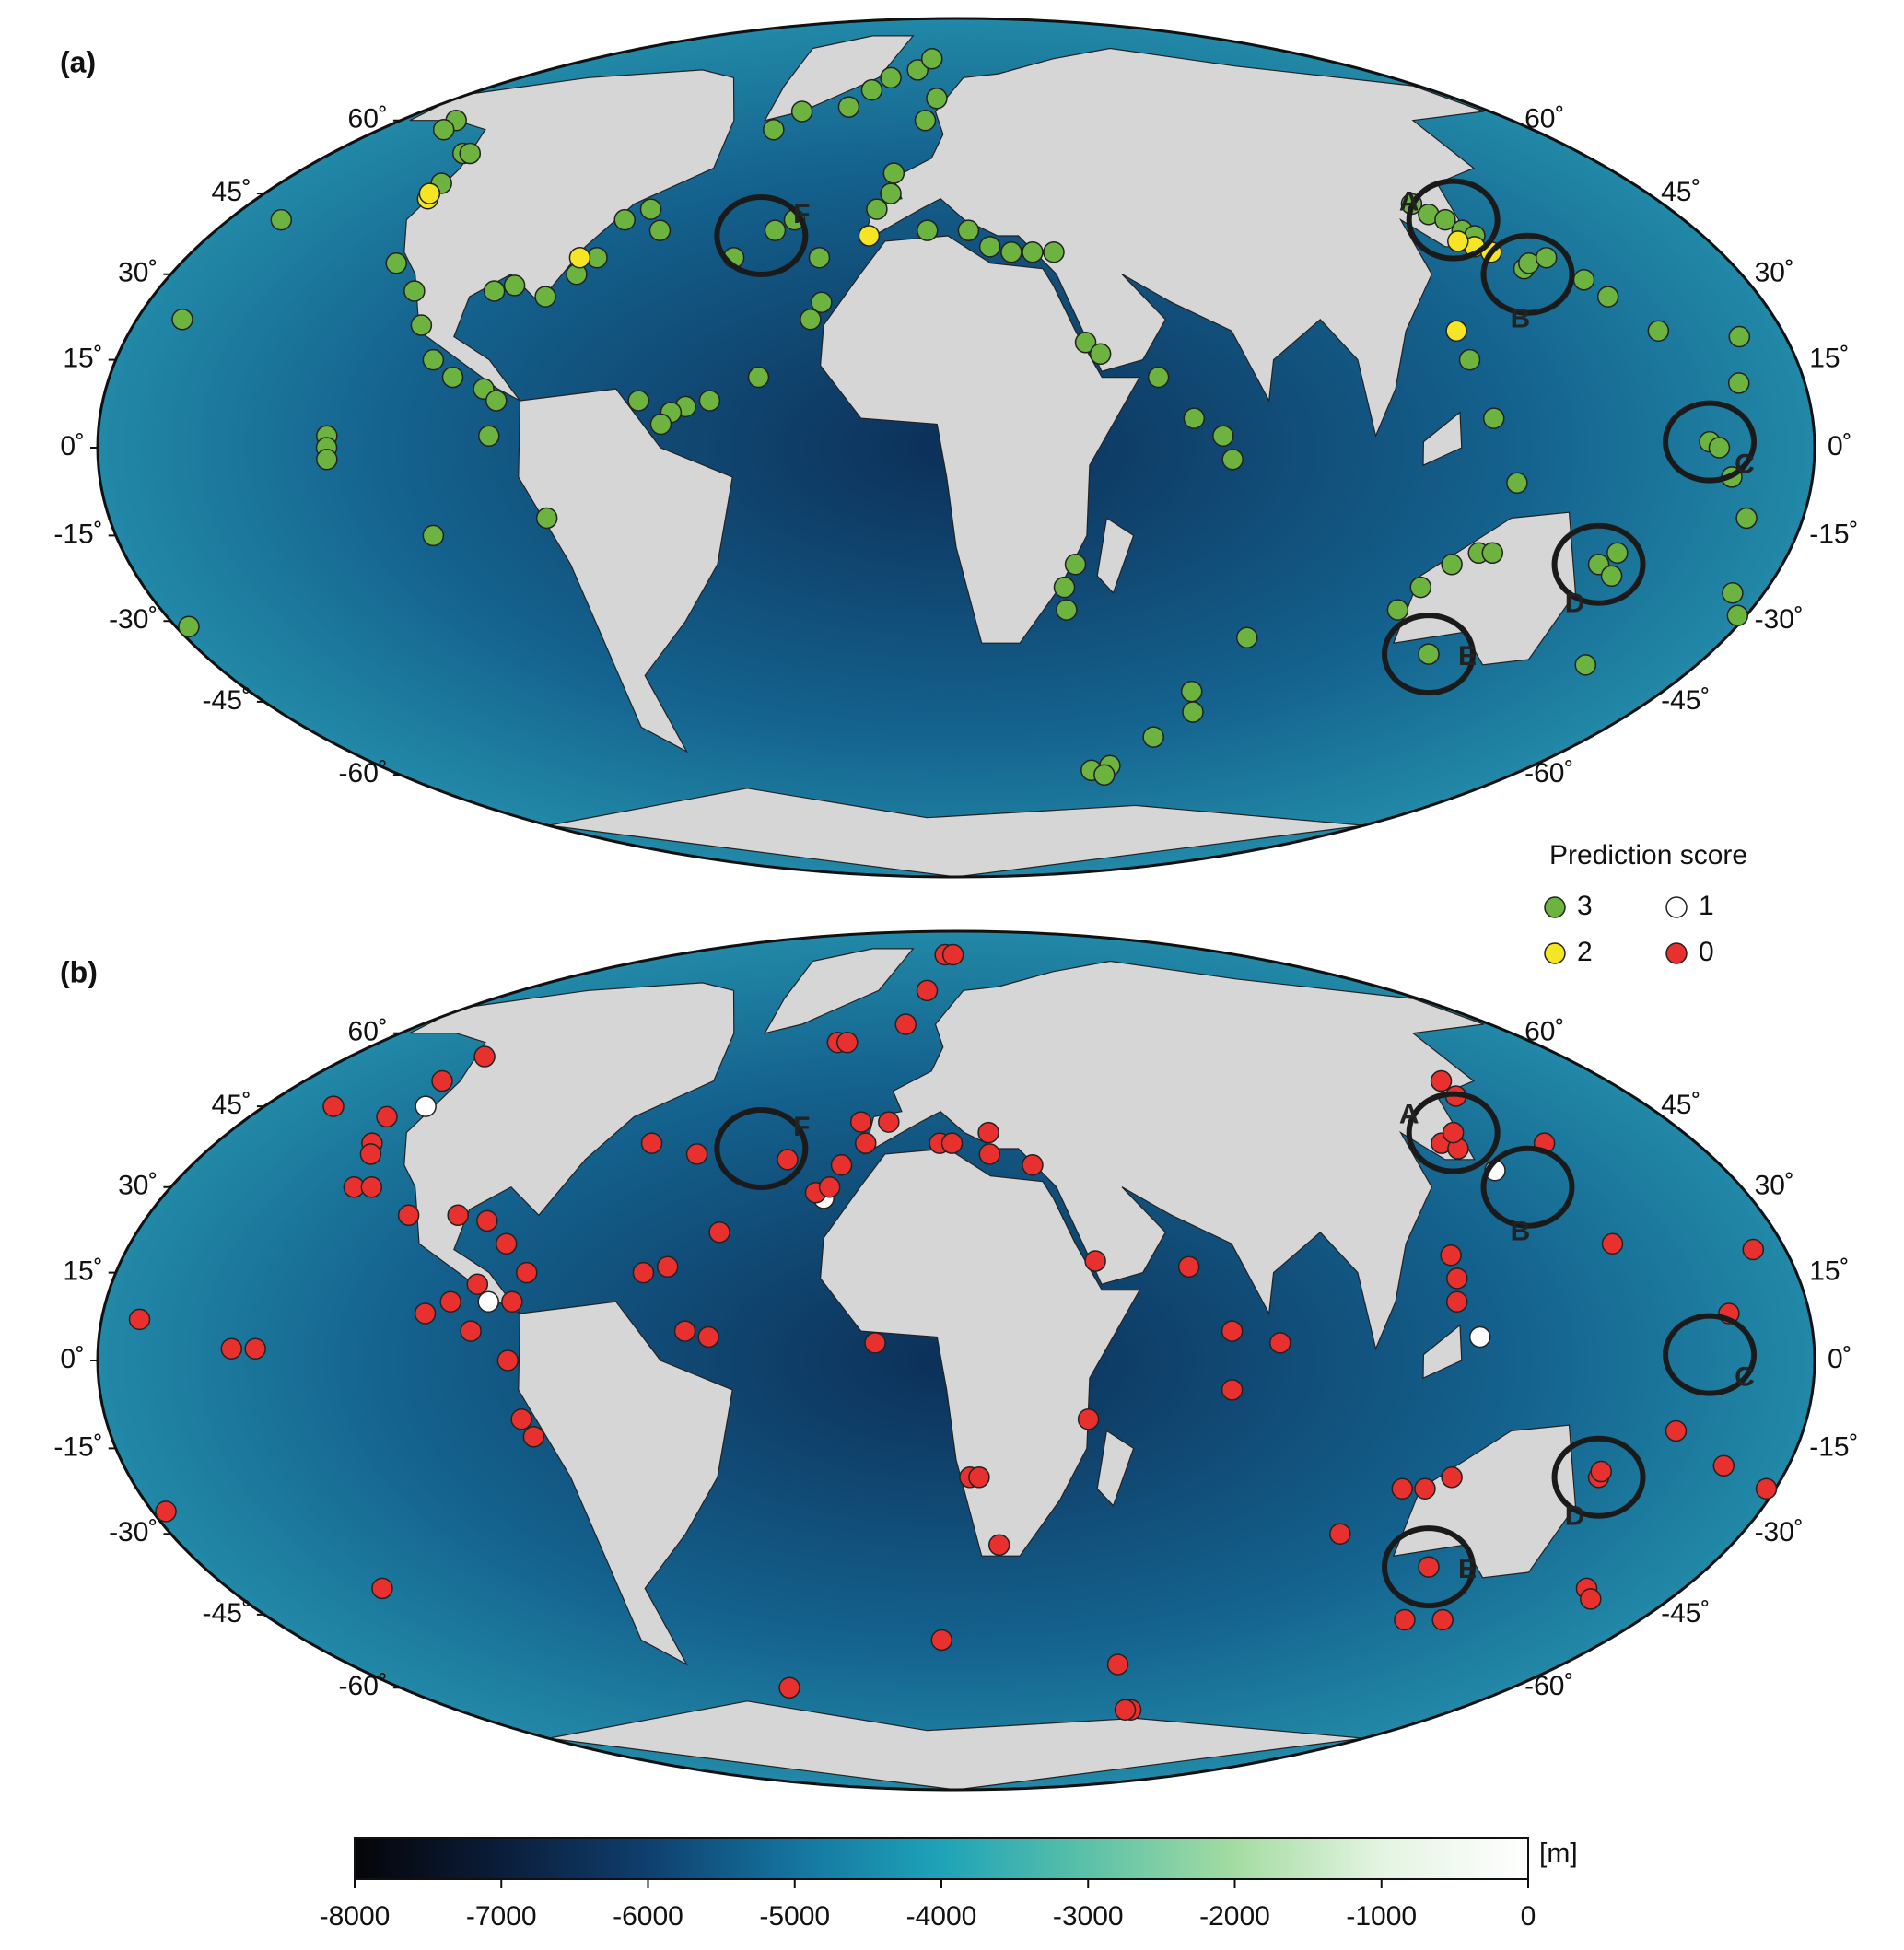 This screenshot has height=1950, width=1904. Describe the element at coordinates (1648, 855) in the screenshot. I see `legend-title: Prediction score` at that location.